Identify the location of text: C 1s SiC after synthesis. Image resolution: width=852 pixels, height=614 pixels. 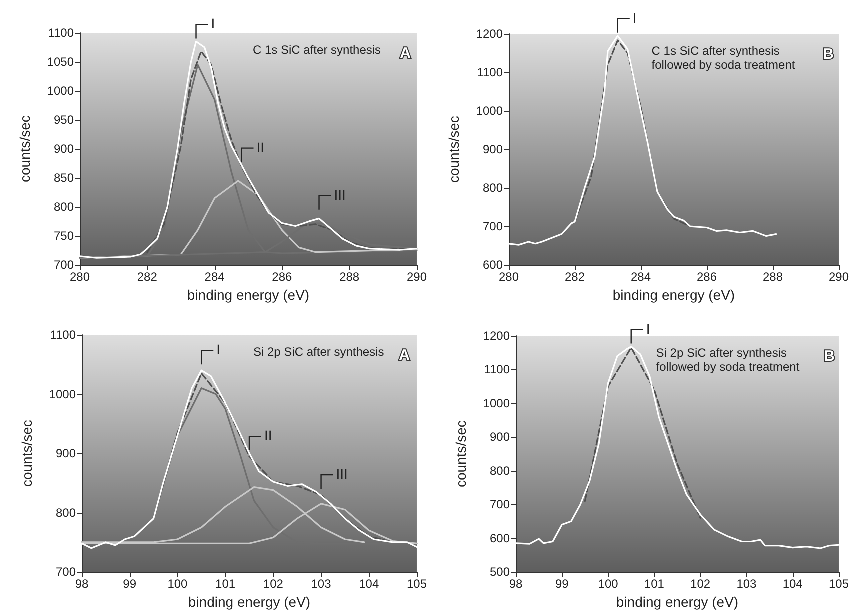
(317, 50).